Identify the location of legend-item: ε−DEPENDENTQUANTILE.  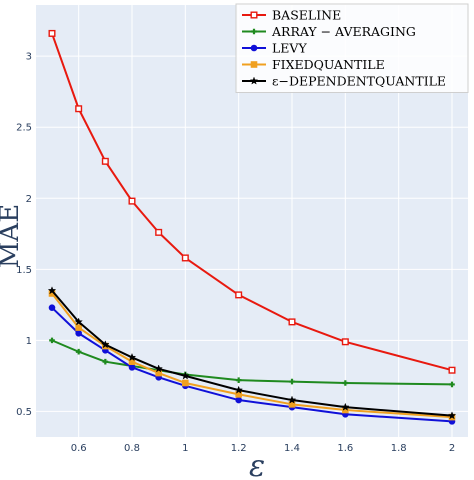
(344, 81).